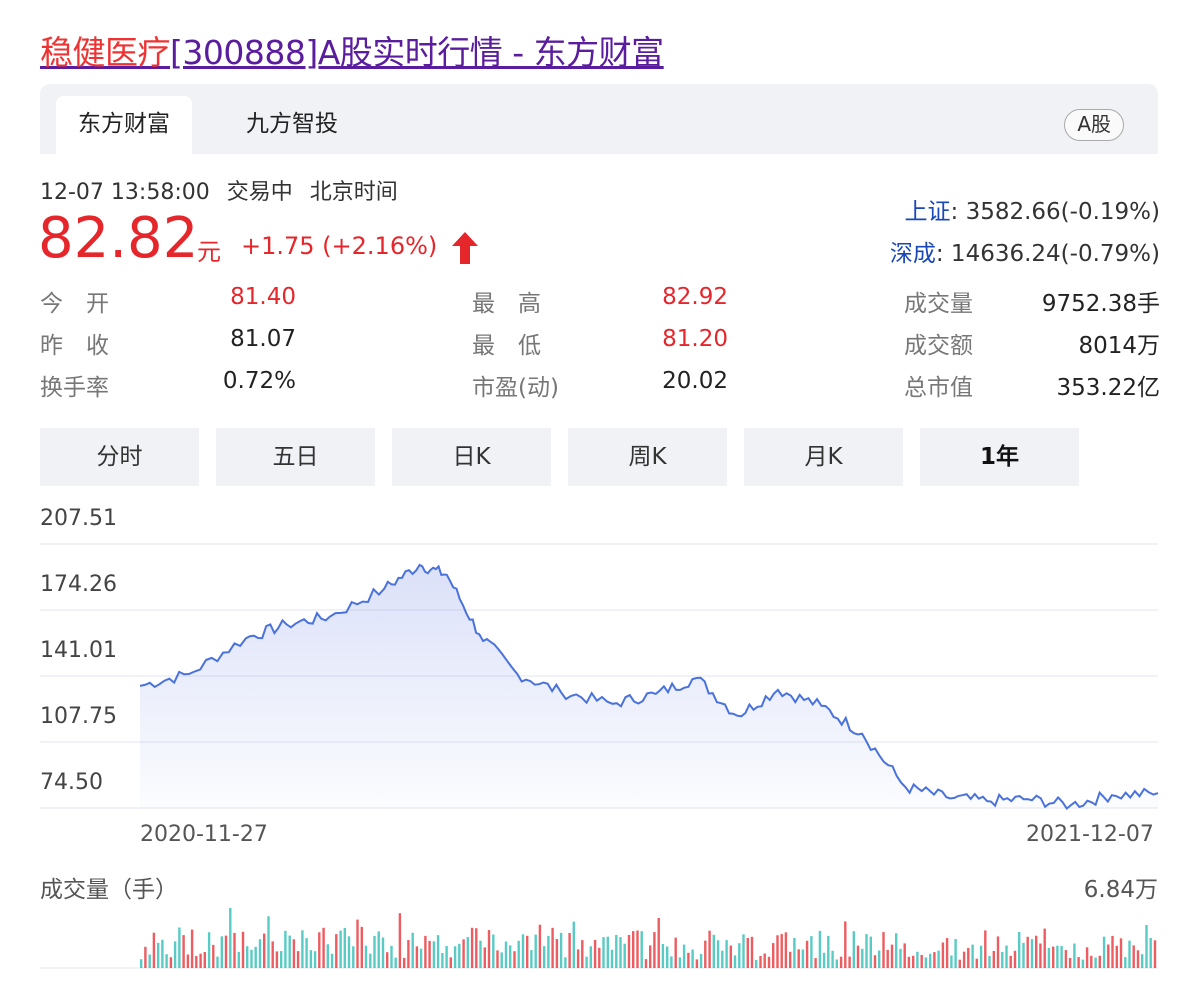 The height and width of the screenshot is (986, 1192). What do you see at coordinates (124, 125) in the screenshot?
I see `tab-eastmoney: 东方财富` at bounding box center [124, 125].